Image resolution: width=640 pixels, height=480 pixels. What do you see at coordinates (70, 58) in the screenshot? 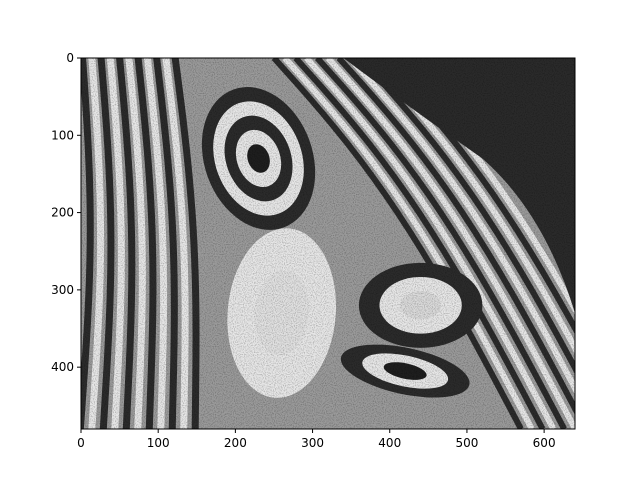
I see `y-tick-label: 0` at bounding box center [70, 58].